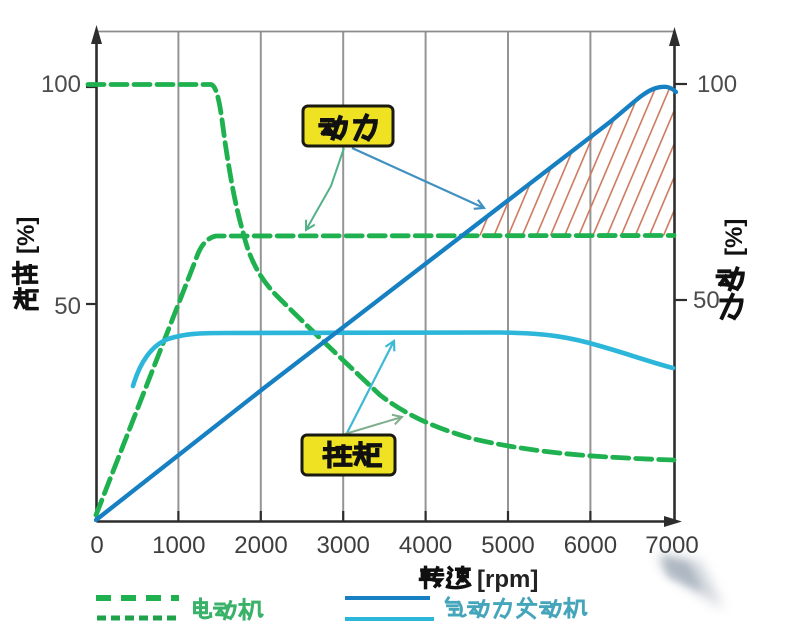 Image resolution: width=811 pixels, height=625 pixels. Describe the element at coordinates (96, 545) in the screenshot. I see `svg-text: 0` at that location.